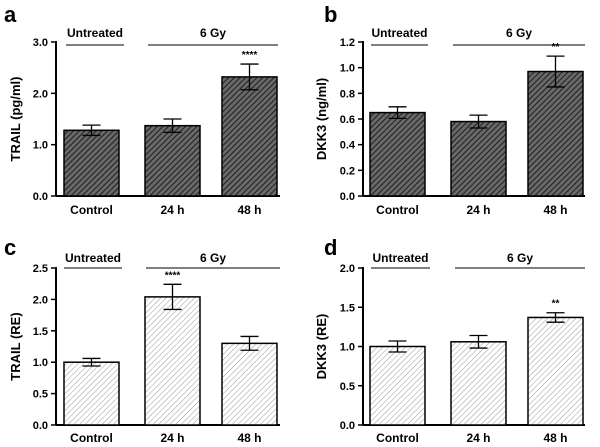 Image resolution: width=600 pixels, height=447 pixels. What do you see at coordinates (348, 146) in the screenshot?
I see `y-tick-label: 0.4` at bounding box center [348, 146].